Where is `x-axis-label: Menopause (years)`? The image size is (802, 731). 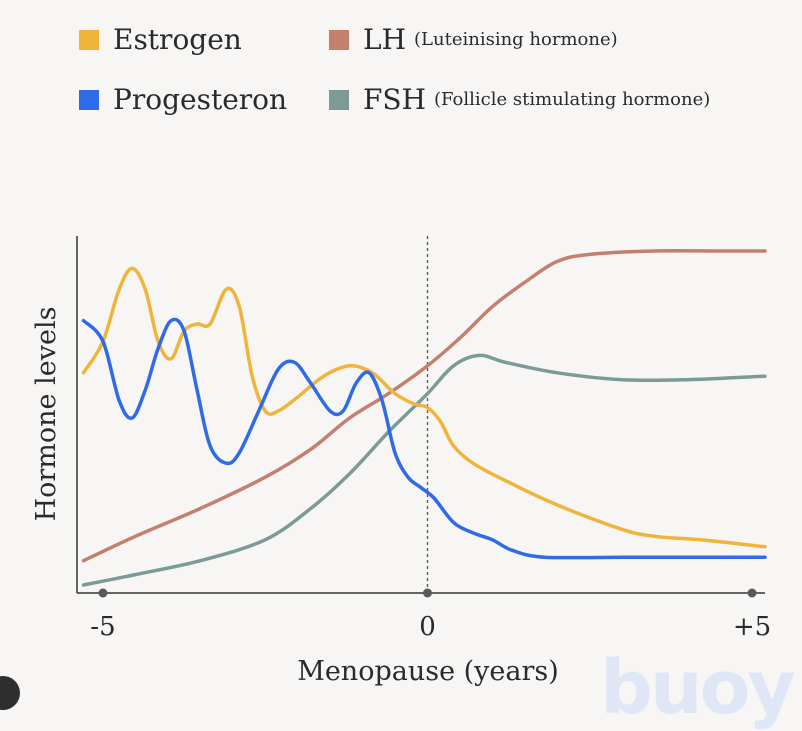
x-axis-label: Menopause (years) is located at coordinates (428, 671).